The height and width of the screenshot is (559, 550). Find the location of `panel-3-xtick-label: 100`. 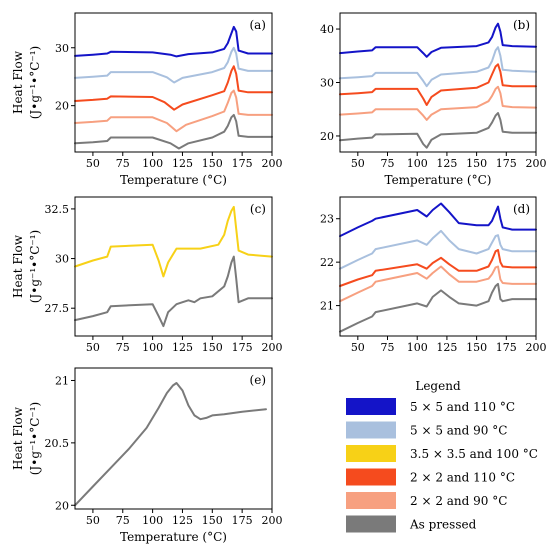

panel-3-xtick-label: 100 is located at coordinates (152, 347).